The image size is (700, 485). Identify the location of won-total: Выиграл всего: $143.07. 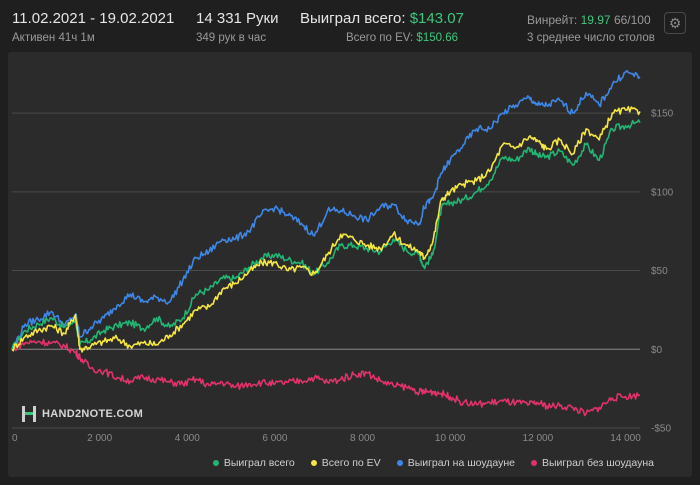
(382, 18).